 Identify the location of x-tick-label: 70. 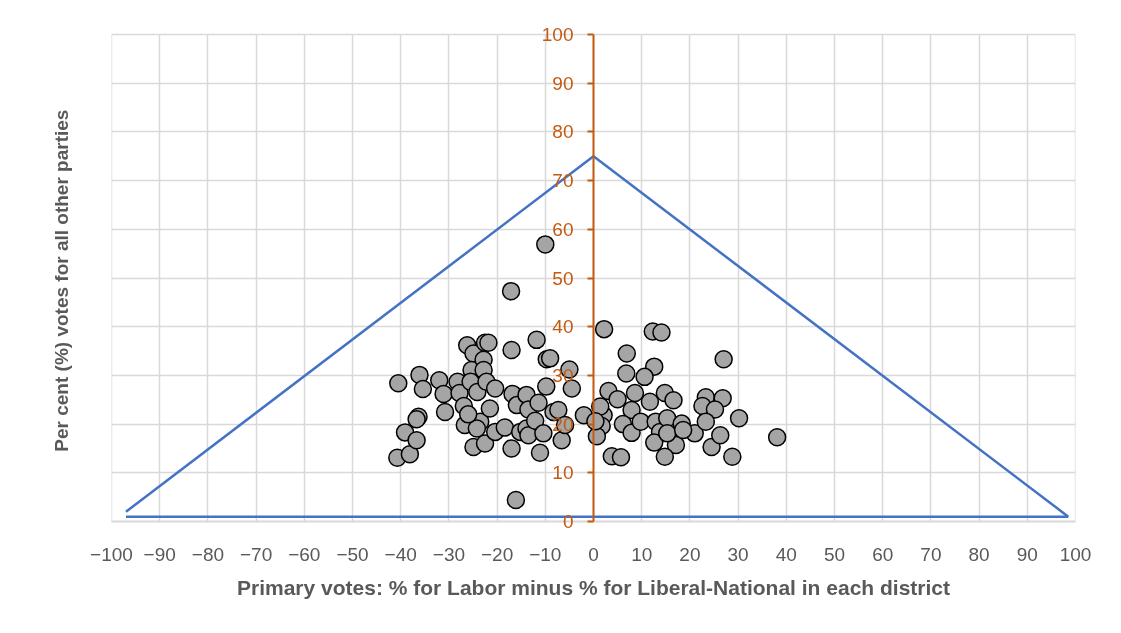
(931, 554).